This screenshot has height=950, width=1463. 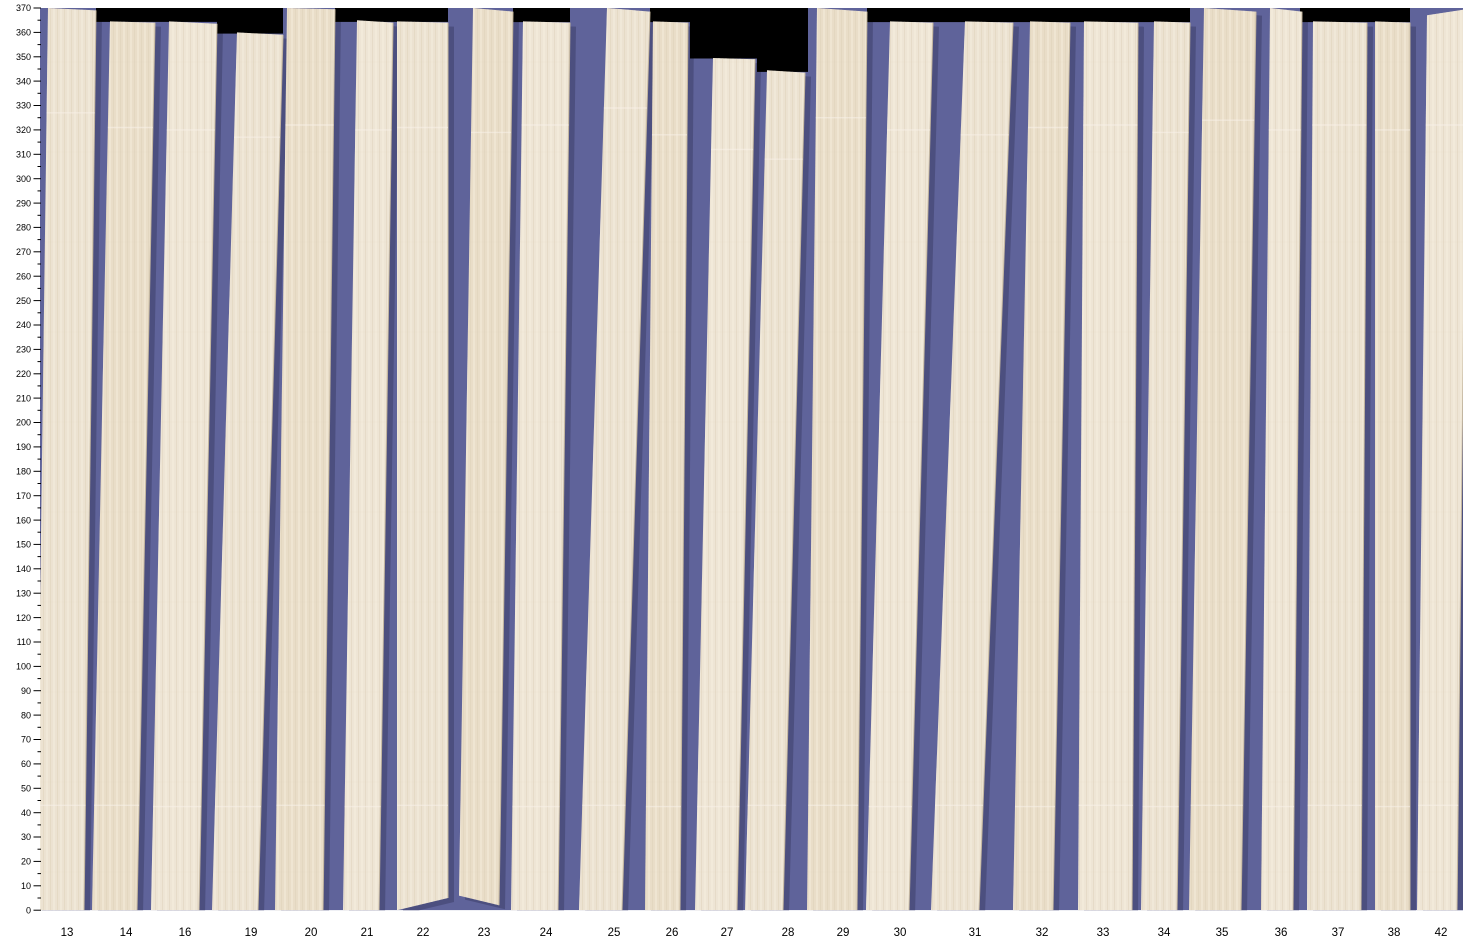 I want to click on x-axis-label: 33, so click(x=1103, y=933).